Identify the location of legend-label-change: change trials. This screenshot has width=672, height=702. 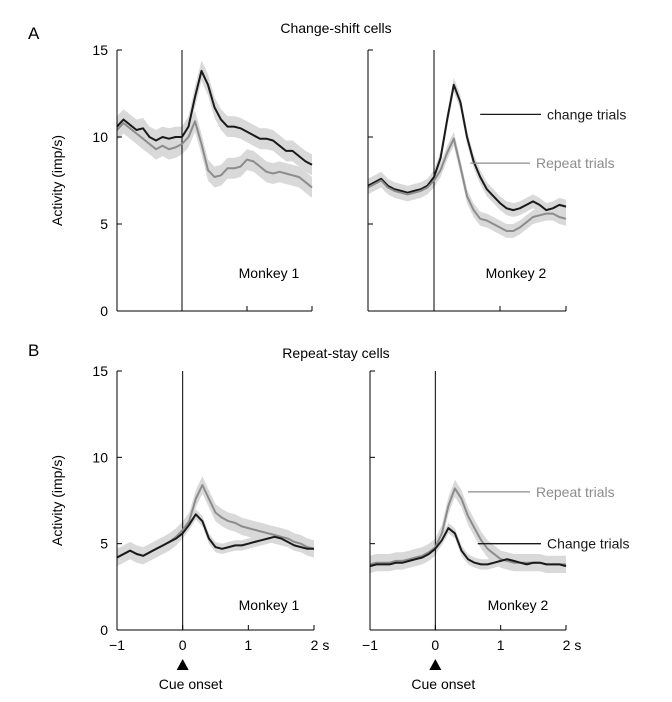
(586, 114).